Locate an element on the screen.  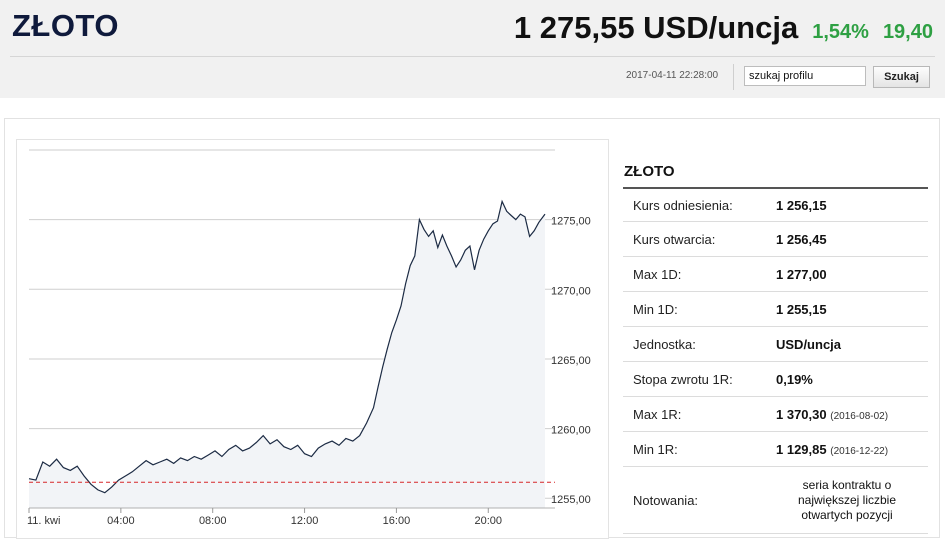
info-value: 1 277,00 is located at coordinates (852, 274).